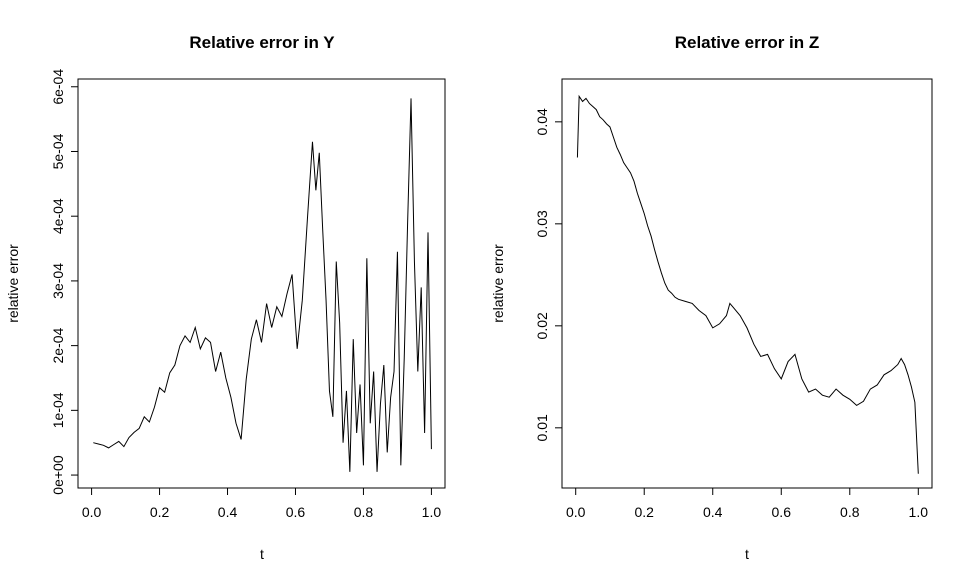  Describe the element at coordinates (58, 281) in the screenshot. I see `y-tick-label: 3e-04` at that location.